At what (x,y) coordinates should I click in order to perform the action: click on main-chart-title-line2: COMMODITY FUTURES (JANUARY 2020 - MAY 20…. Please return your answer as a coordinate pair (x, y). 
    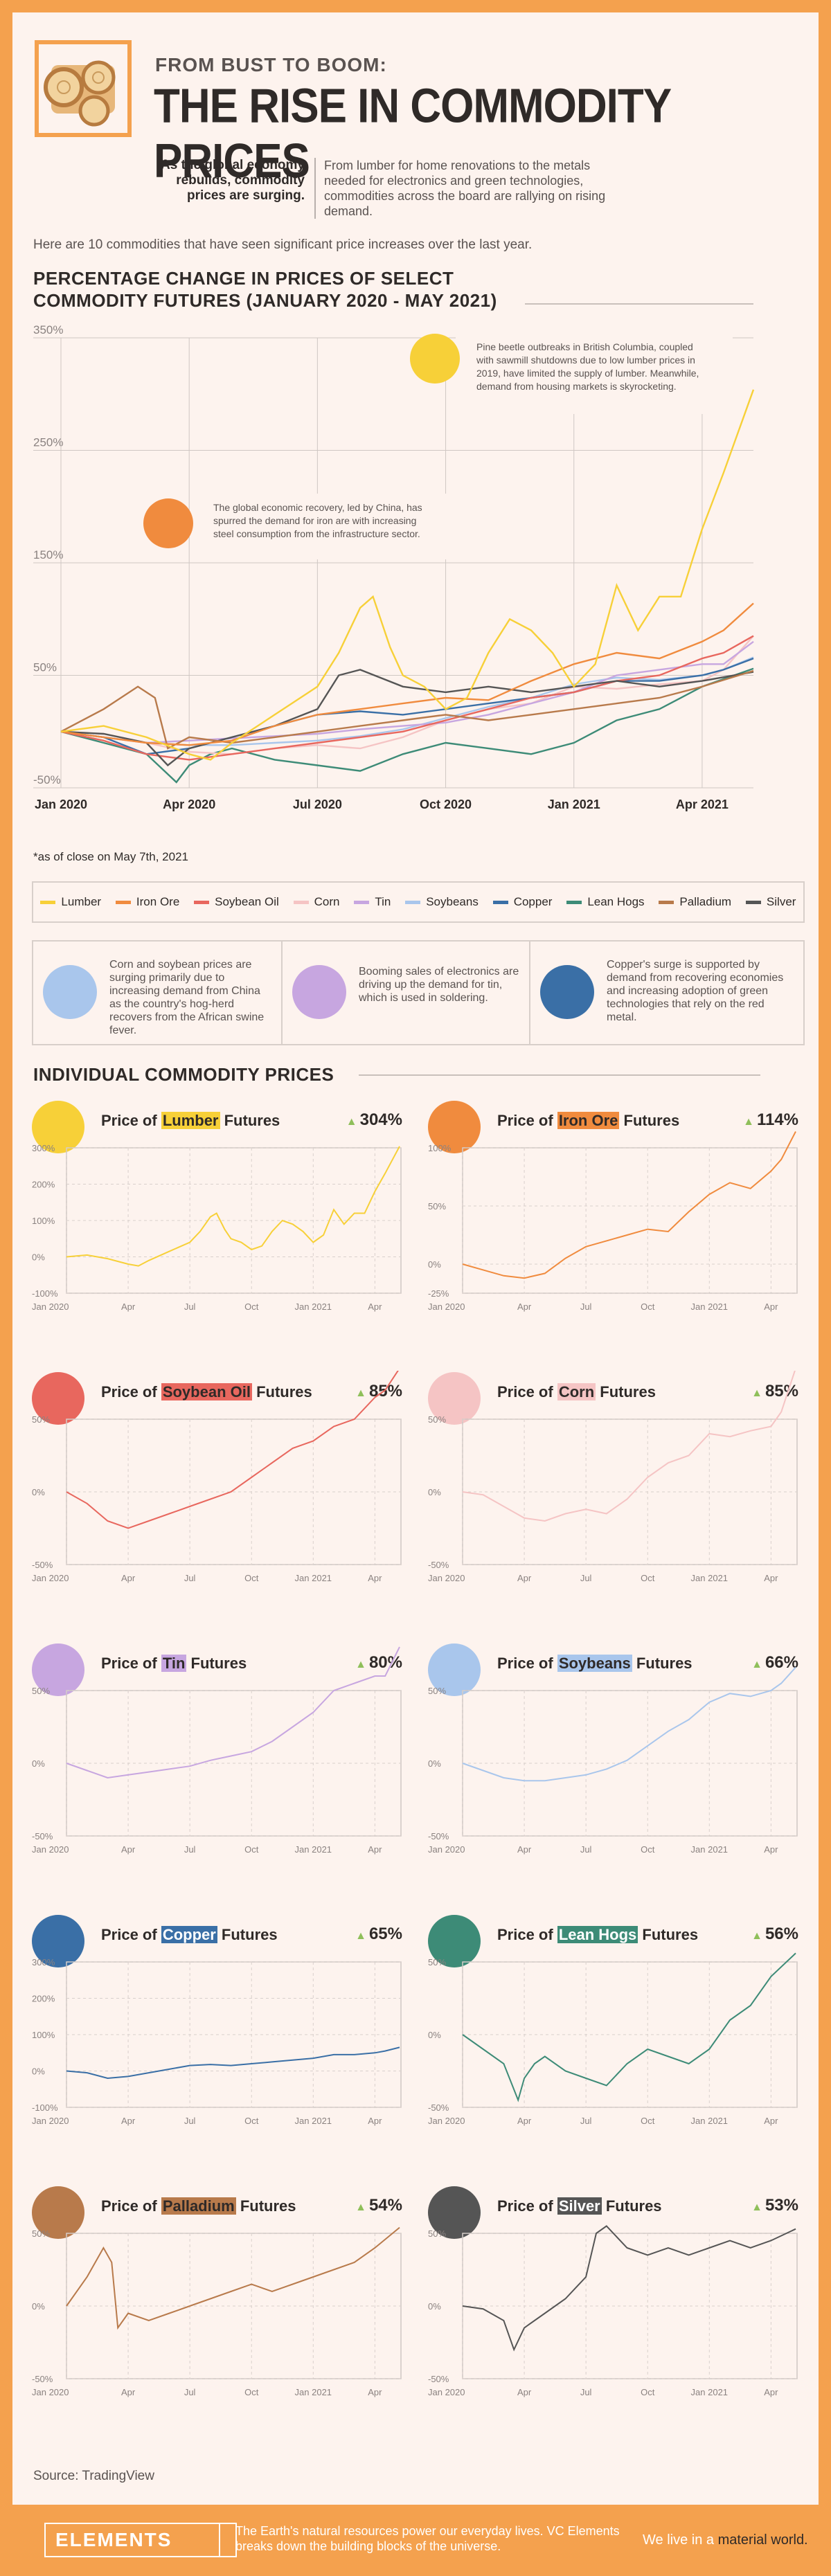
    Looking at the image, I should click on (265, 300).